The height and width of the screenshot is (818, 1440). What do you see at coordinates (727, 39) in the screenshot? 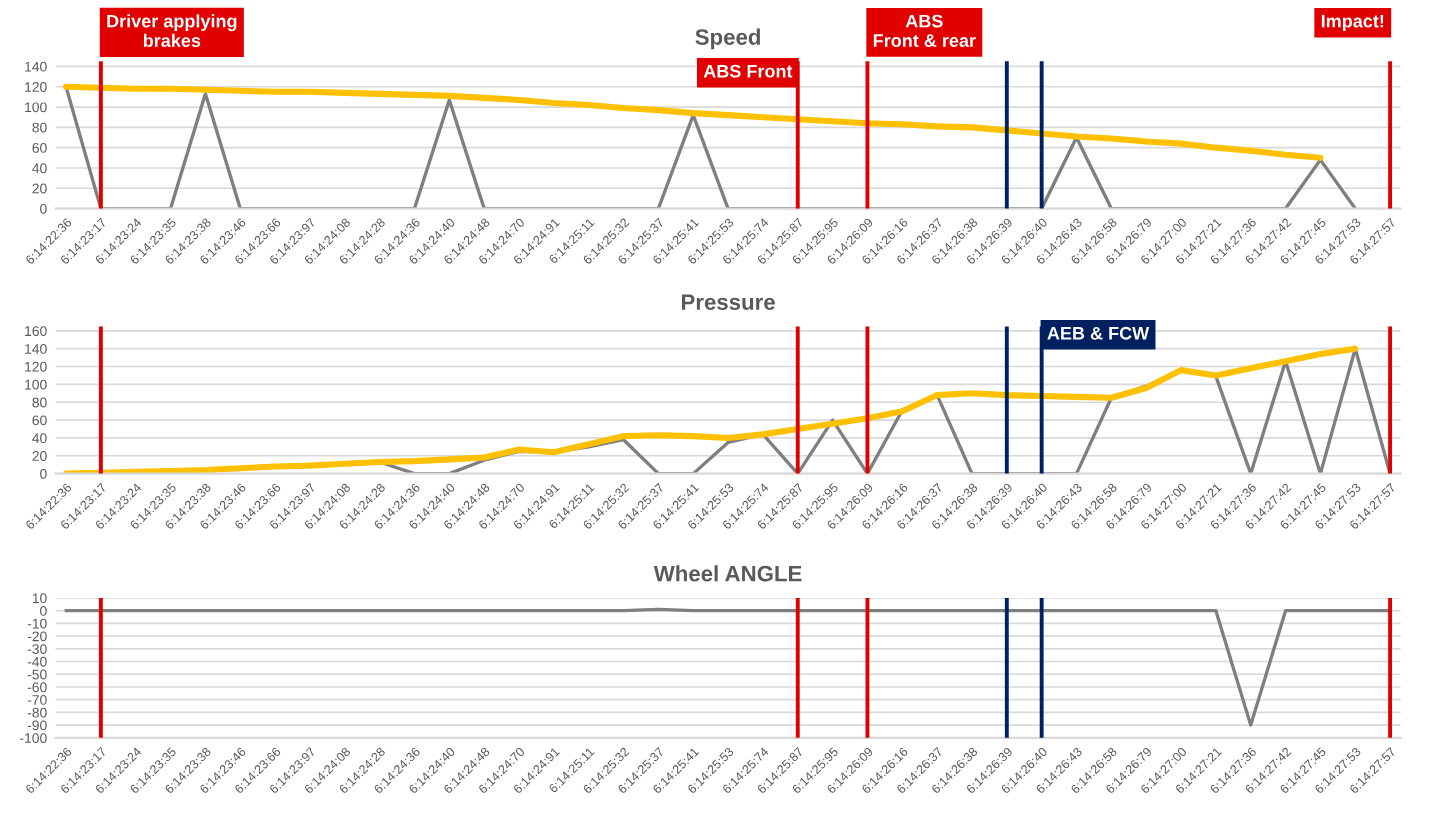
I see `chart-title: Speed` at bounding box center [727, 39].